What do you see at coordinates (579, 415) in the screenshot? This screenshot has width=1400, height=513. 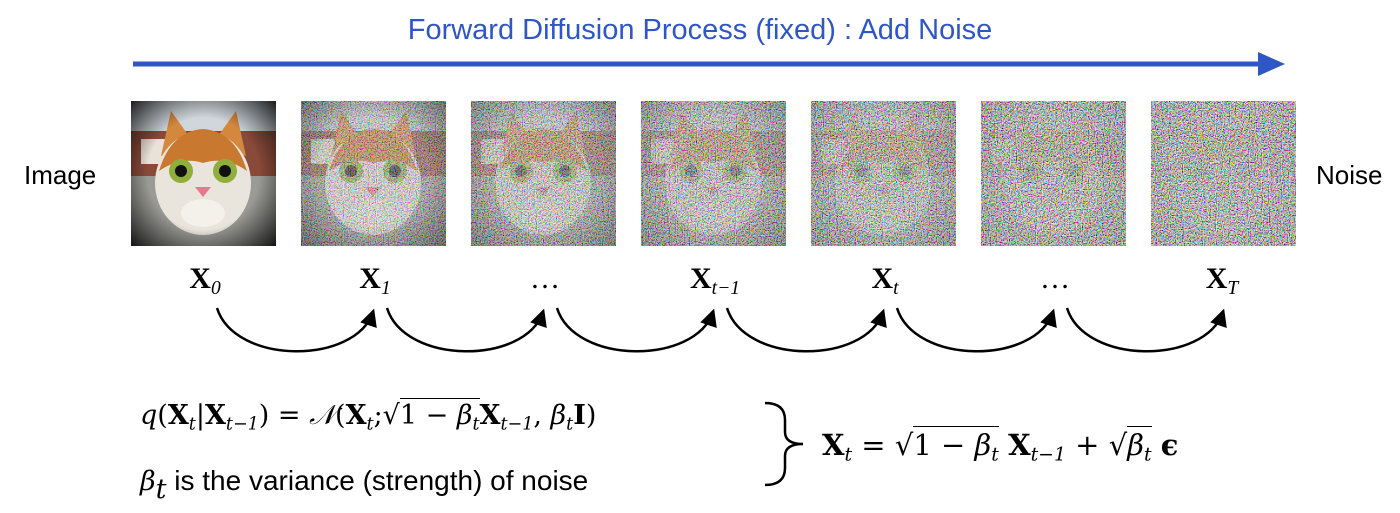 I see `formula-part: I` at bounding box center [579, 415].